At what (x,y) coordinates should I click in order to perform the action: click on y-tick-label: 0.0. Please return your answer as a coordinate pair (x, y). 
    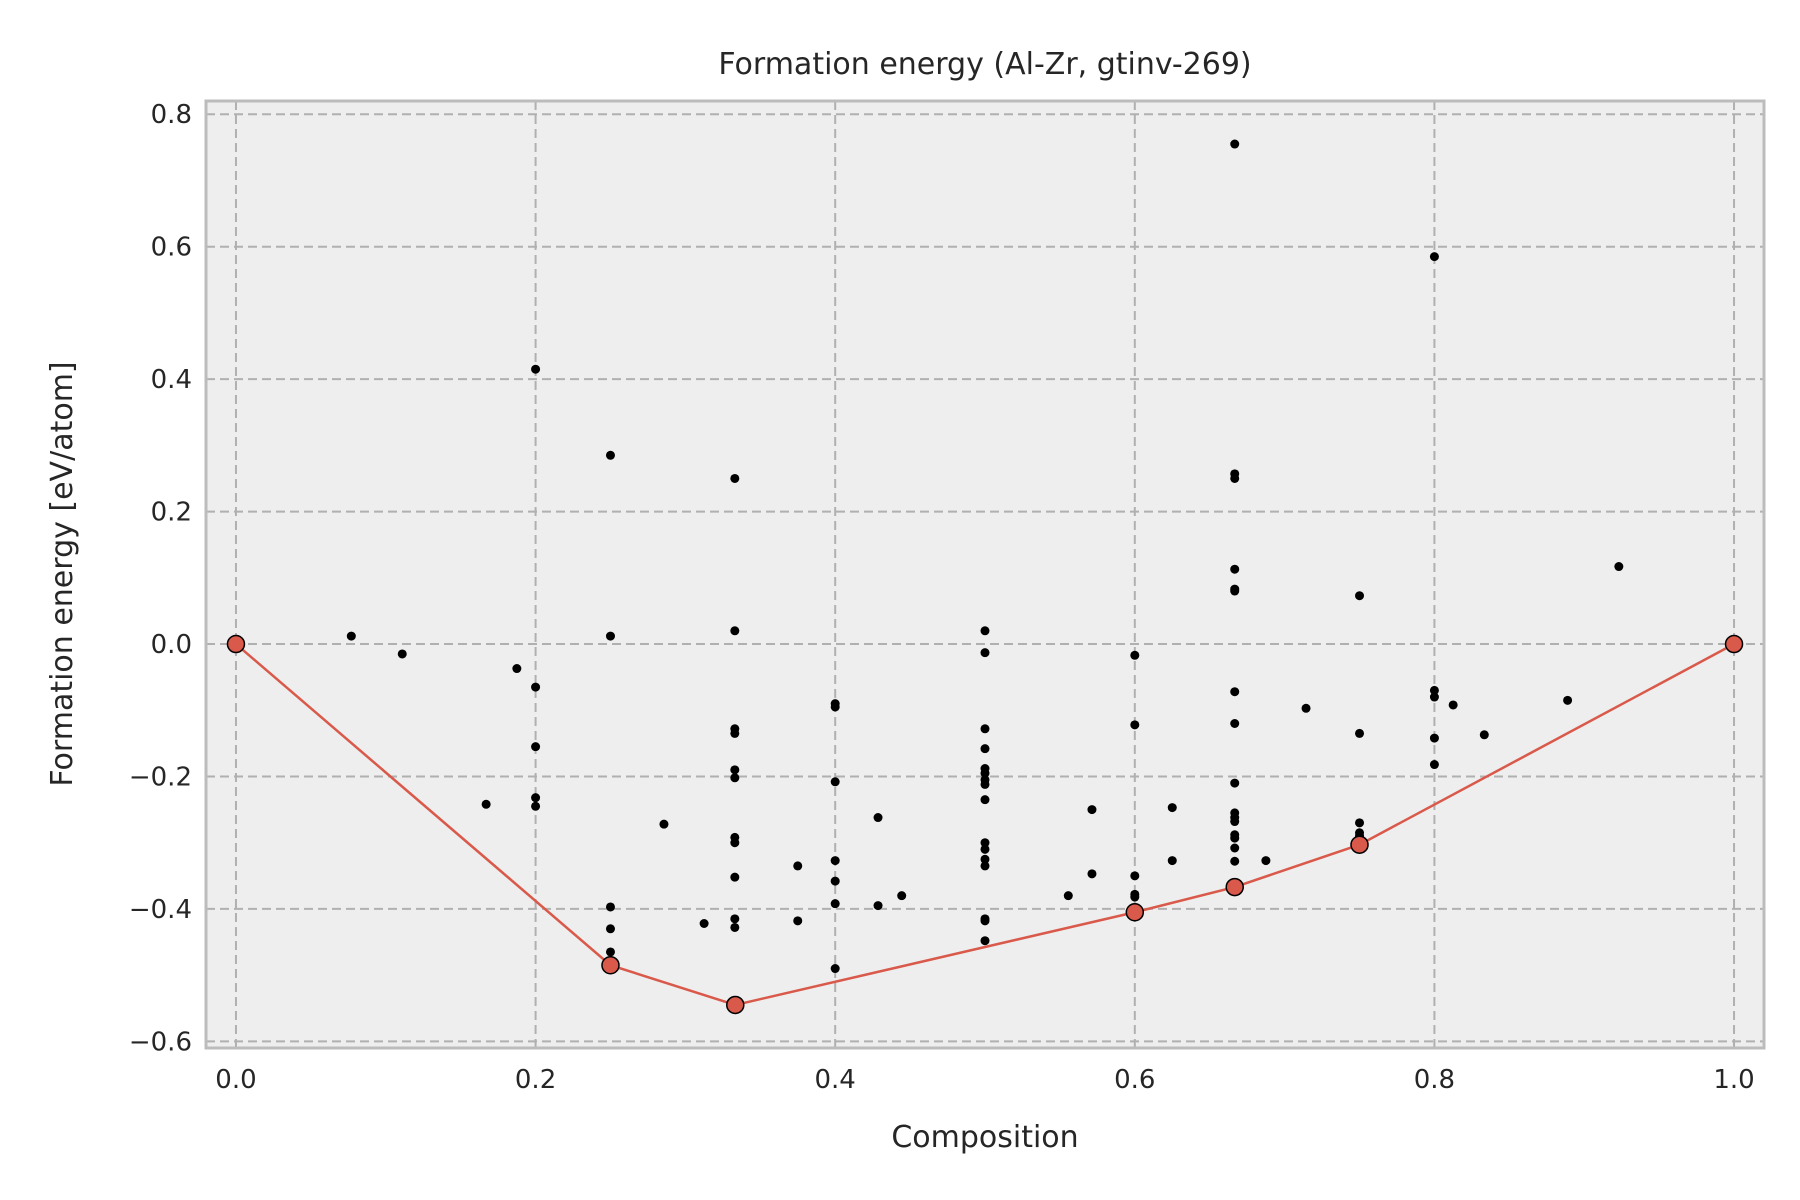
    Looking at the image, I should click on (171, 645).